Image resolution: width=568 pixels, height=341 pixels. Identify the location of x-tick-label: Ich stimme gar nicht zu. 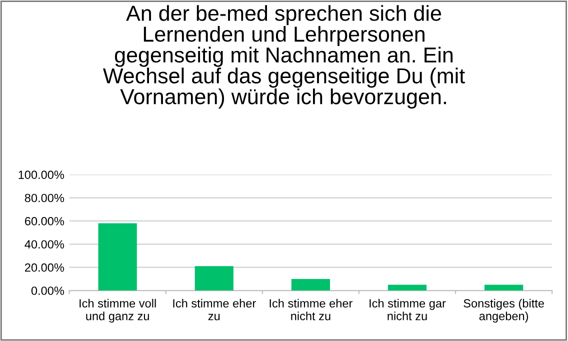
(408, 309).